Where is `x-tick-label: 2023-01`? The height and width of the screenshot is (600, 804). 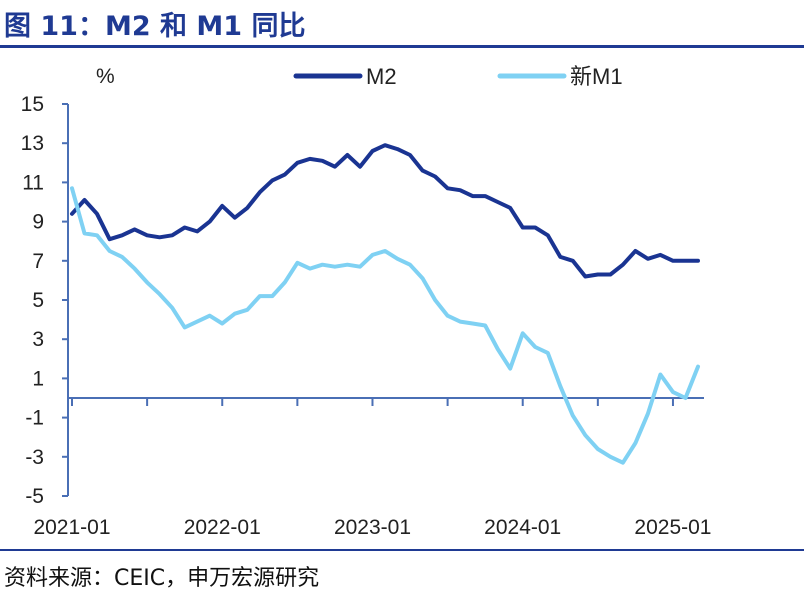 x-tick-label: 2023-01 is located at coordinates (372, 527).